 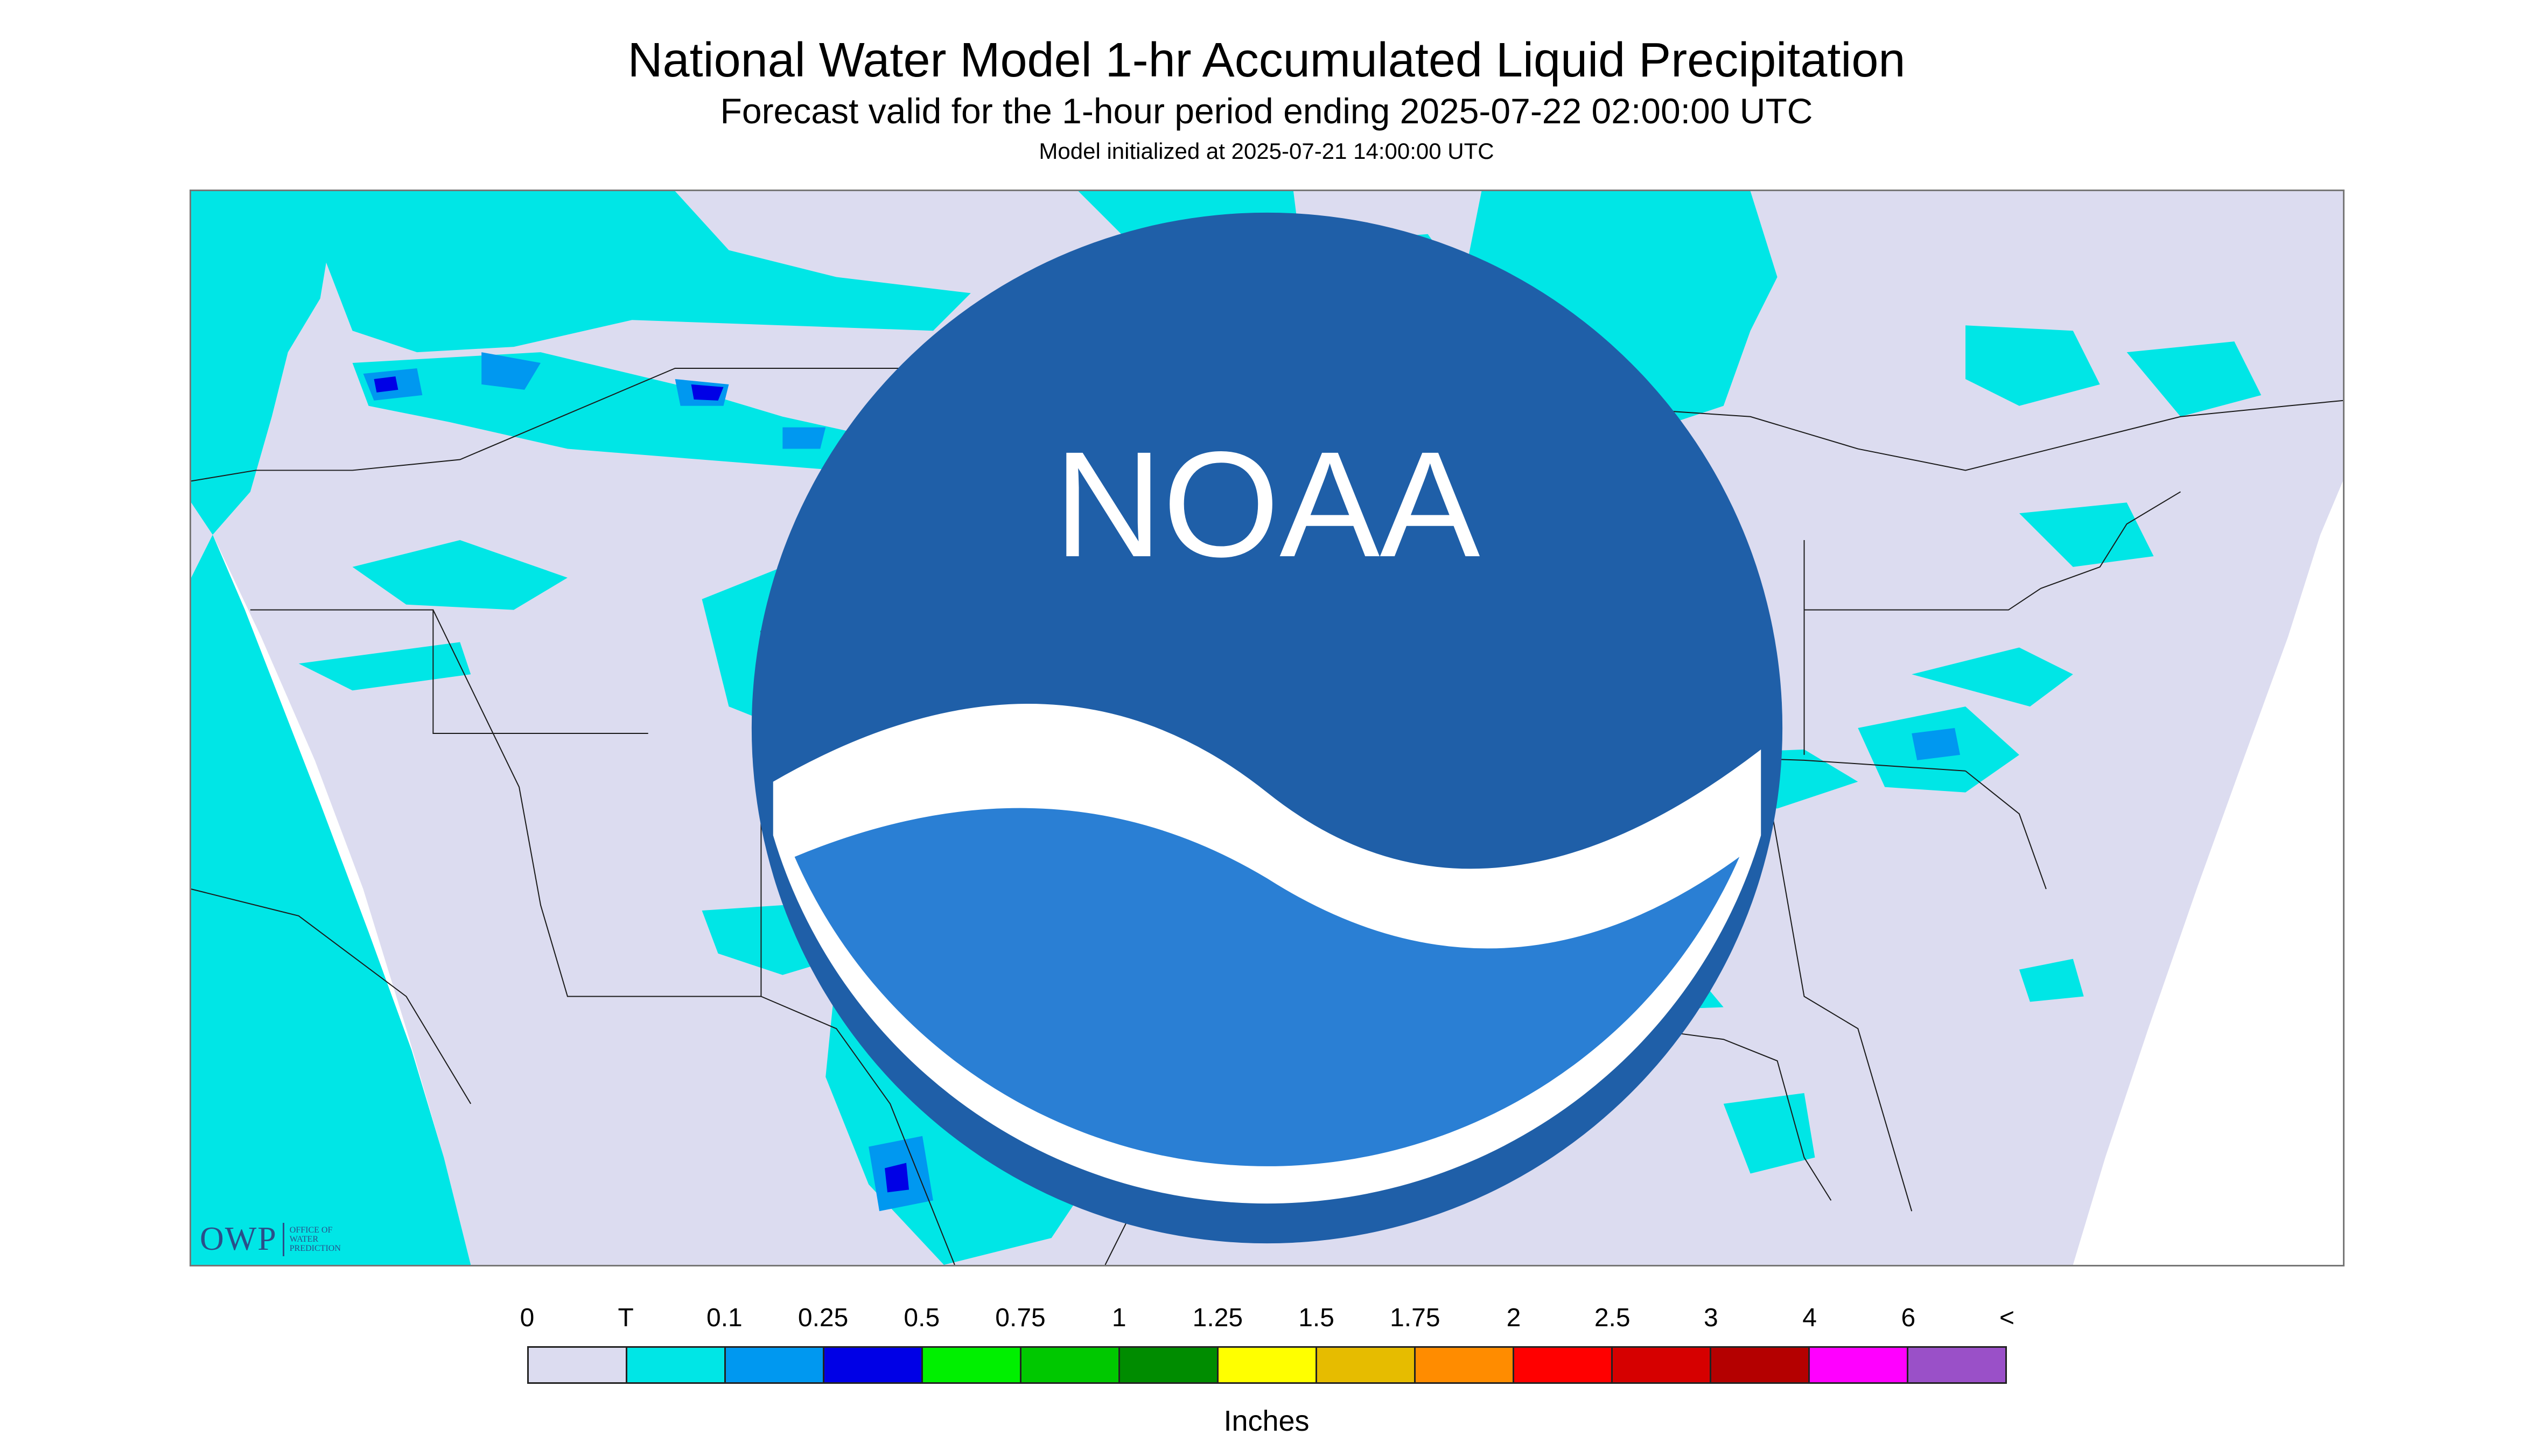 I want to click on legend-tick-label: 4, so click(x=1810, y=1318).